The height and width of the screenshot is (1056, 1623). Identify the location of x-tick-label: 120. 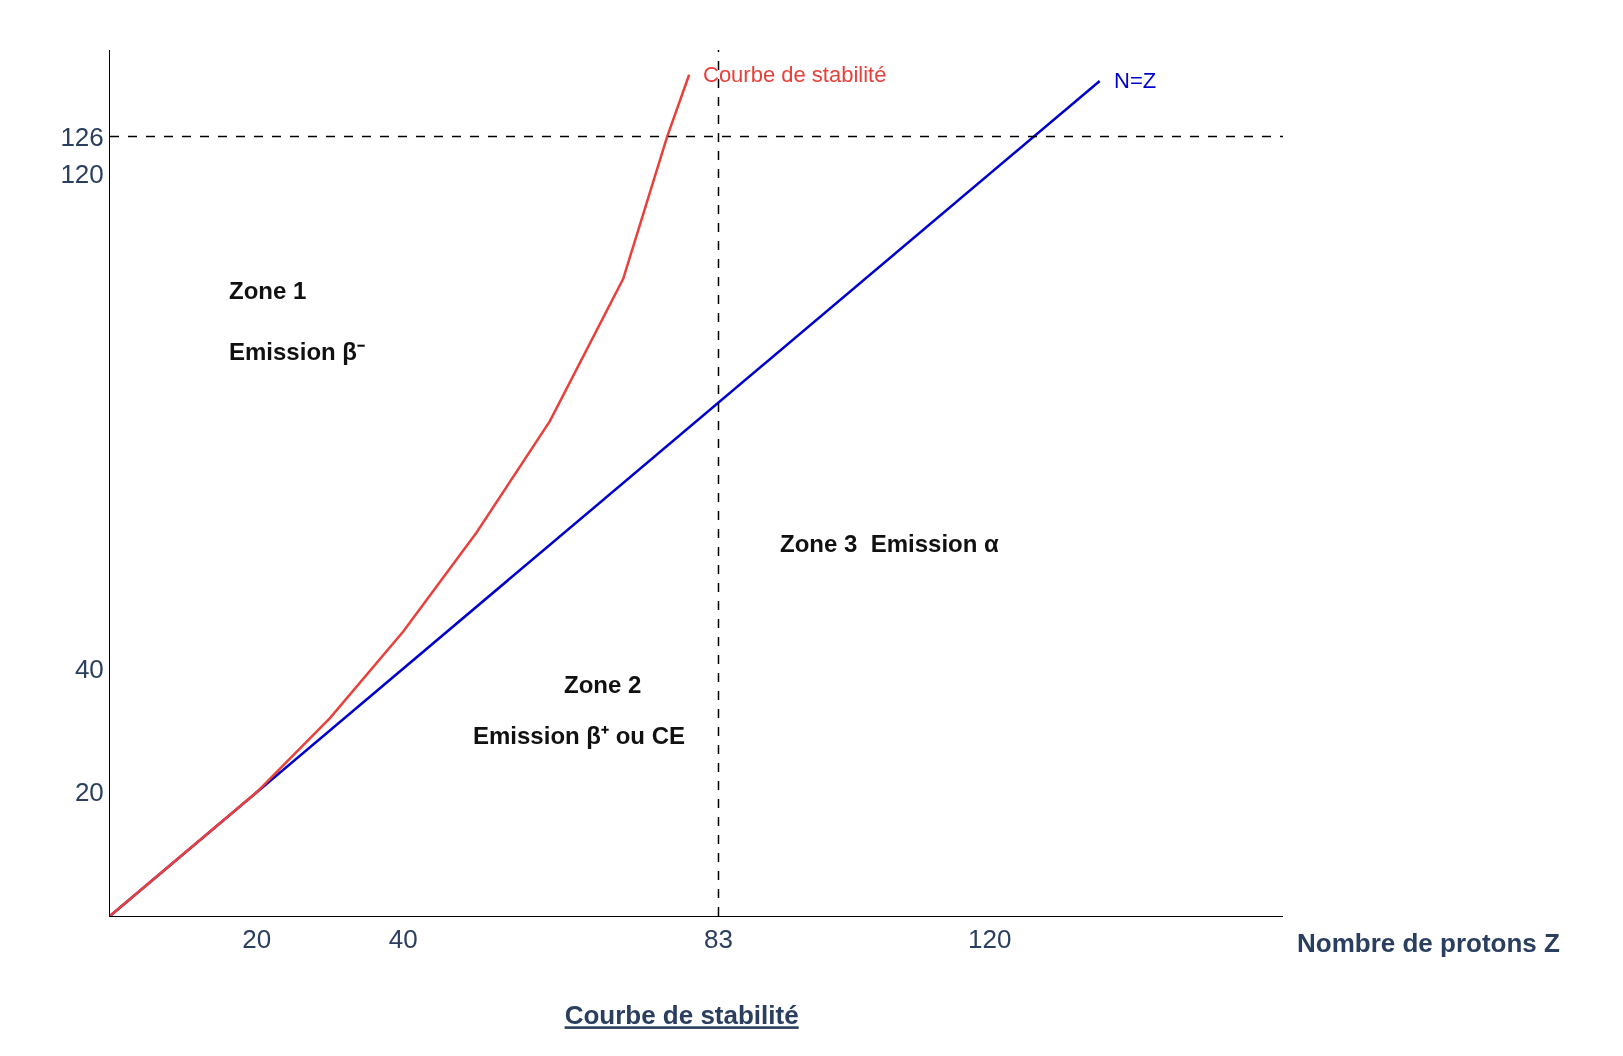
(990, 939).